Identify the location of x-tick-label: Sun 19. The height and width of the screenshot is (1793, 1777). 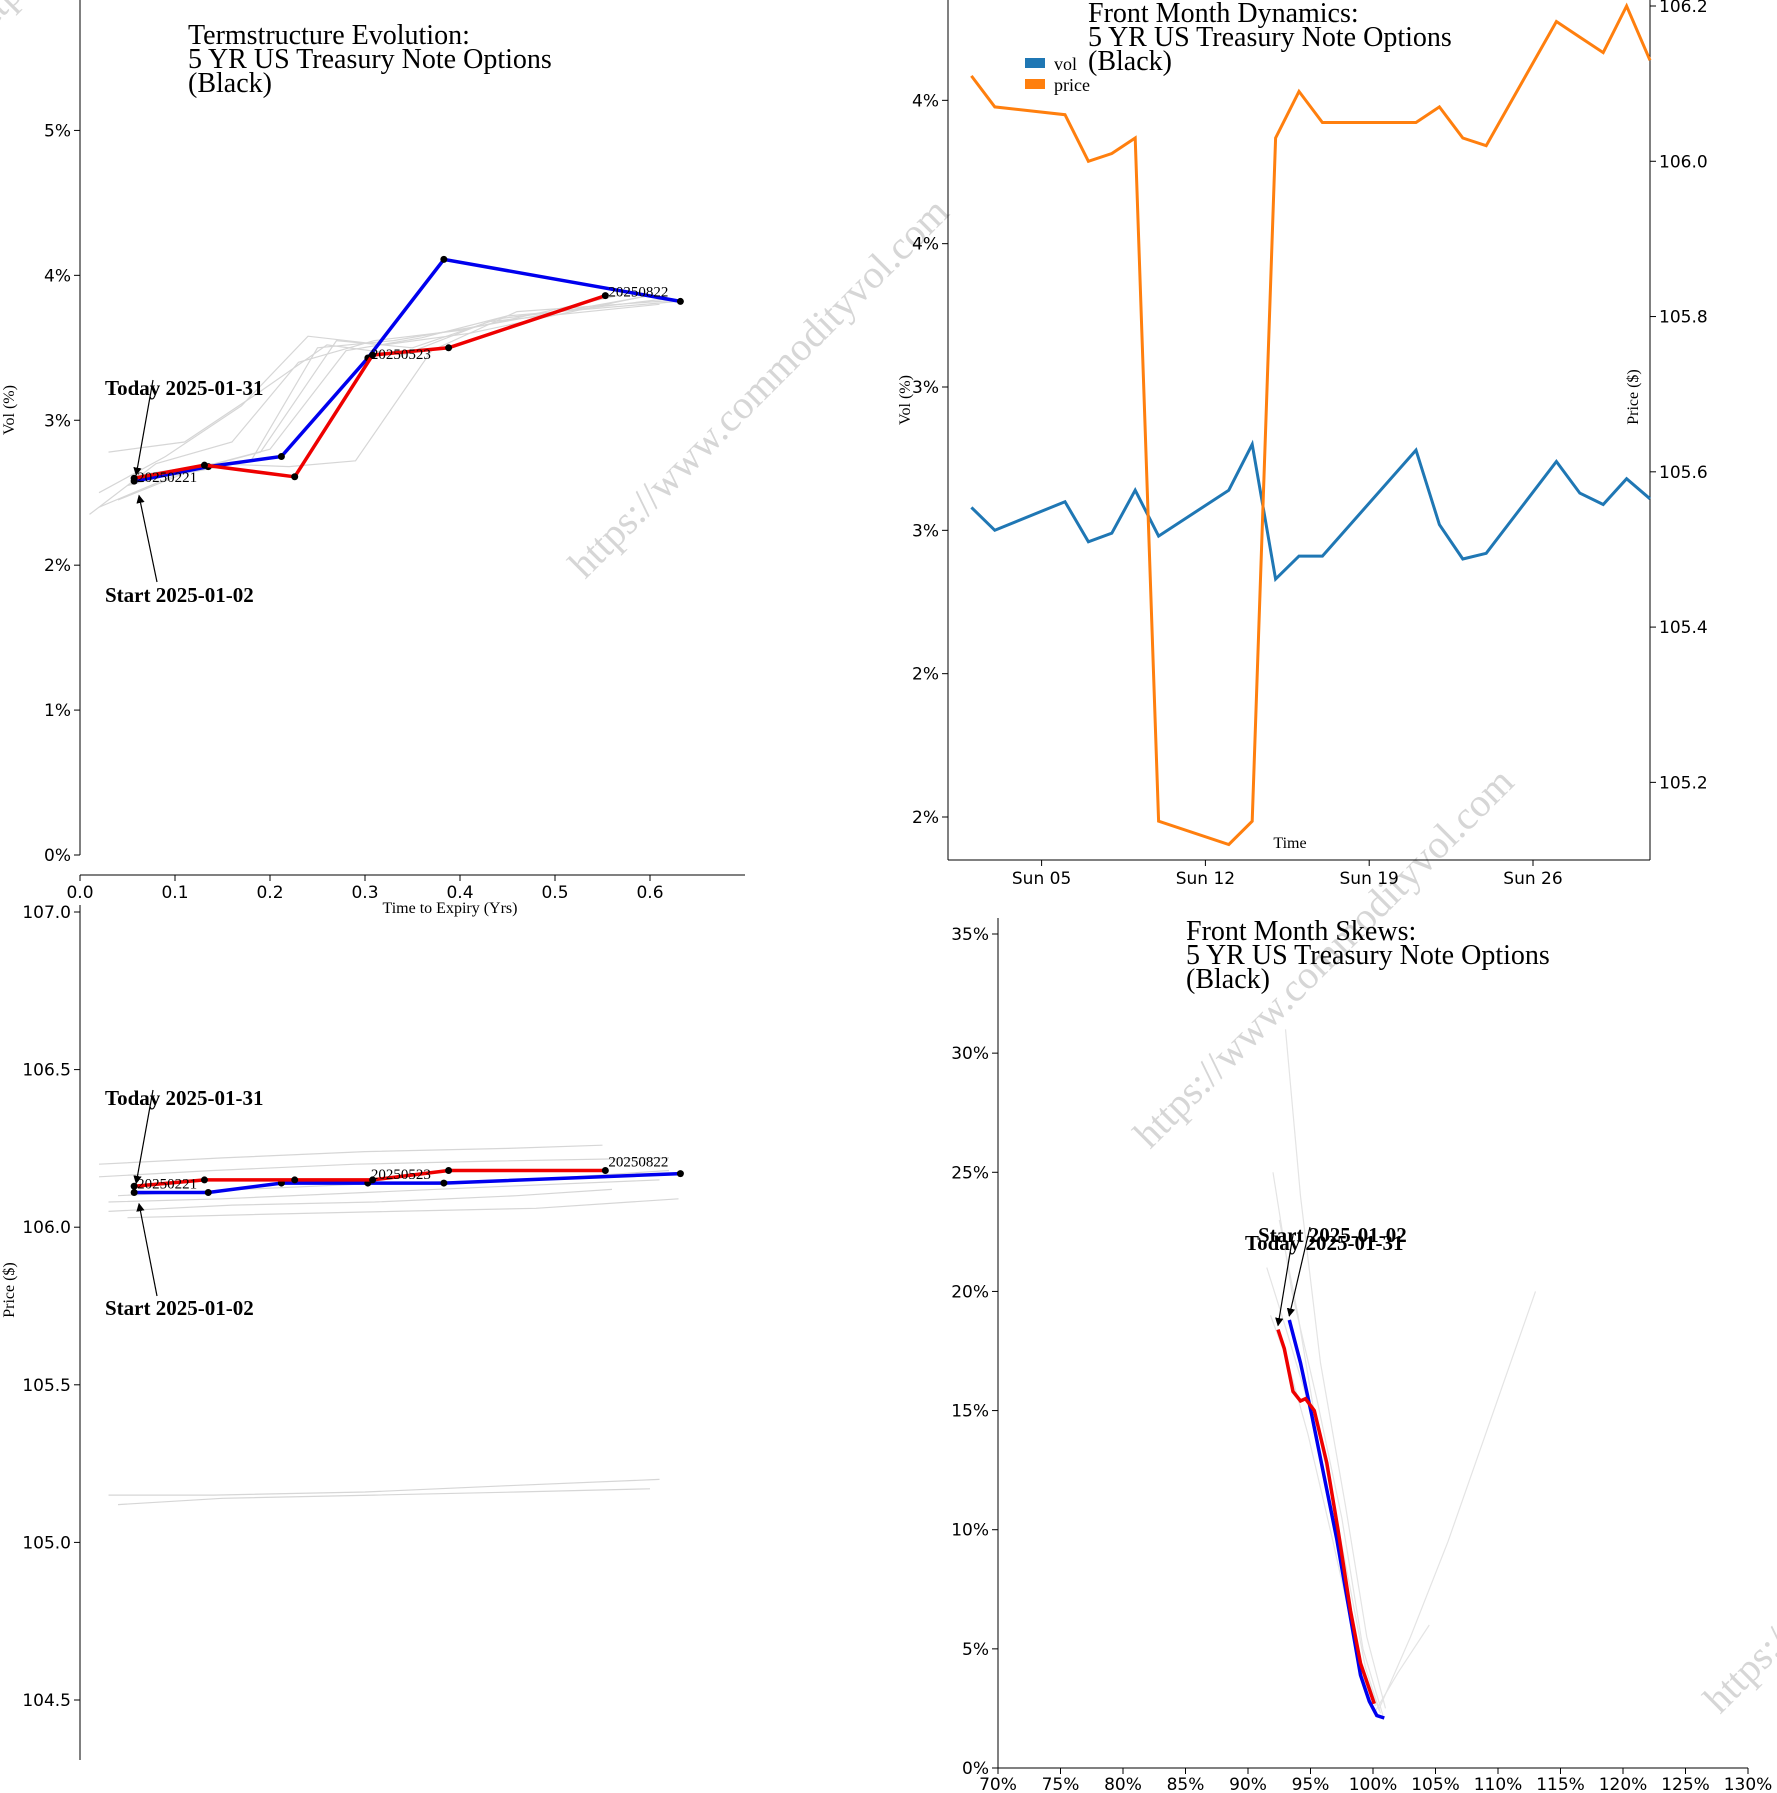
(1369, 879).